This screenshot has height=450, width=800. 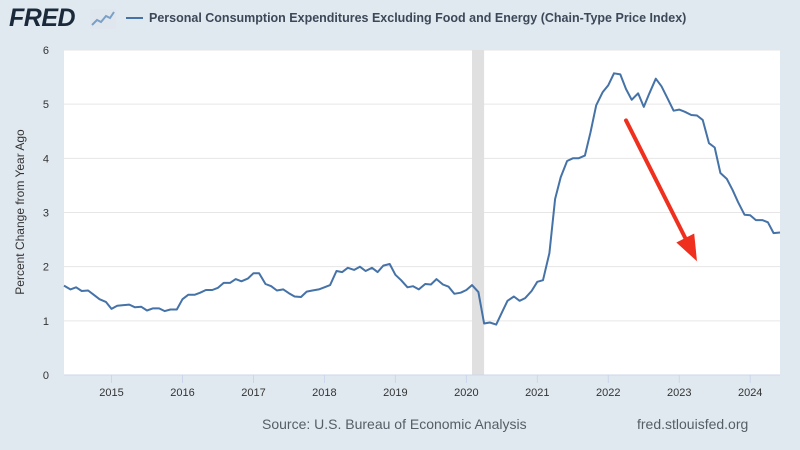 I want to click on x-tick-label: 2015, so click(x=111, y=393).